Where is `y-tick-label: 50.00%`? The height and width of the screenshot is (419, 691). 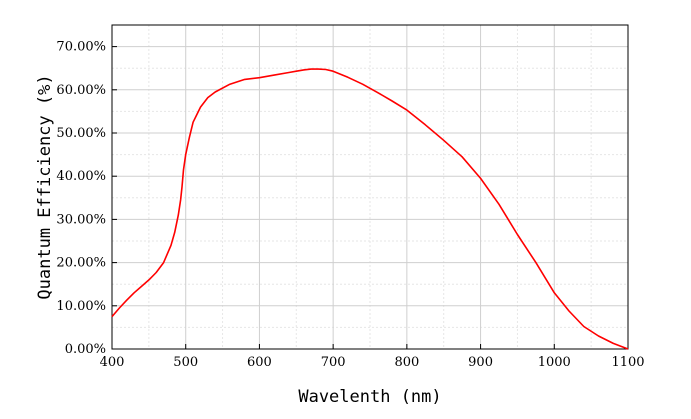 y-tick-label: 50.00% is located at coordinates (81, 133).